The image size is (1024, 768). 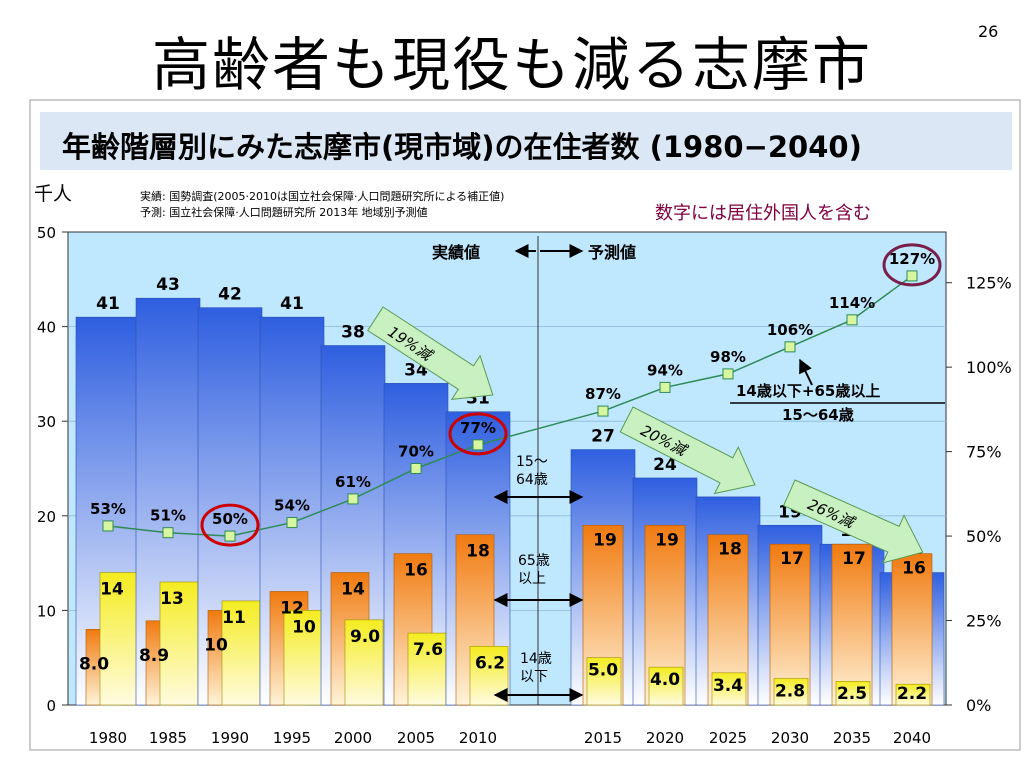 What do you see at coordinates (763, 213) in the screenshot?
I see `foreigners-note: 数字には居住外国人を含む` at bounding box center [763, 213].